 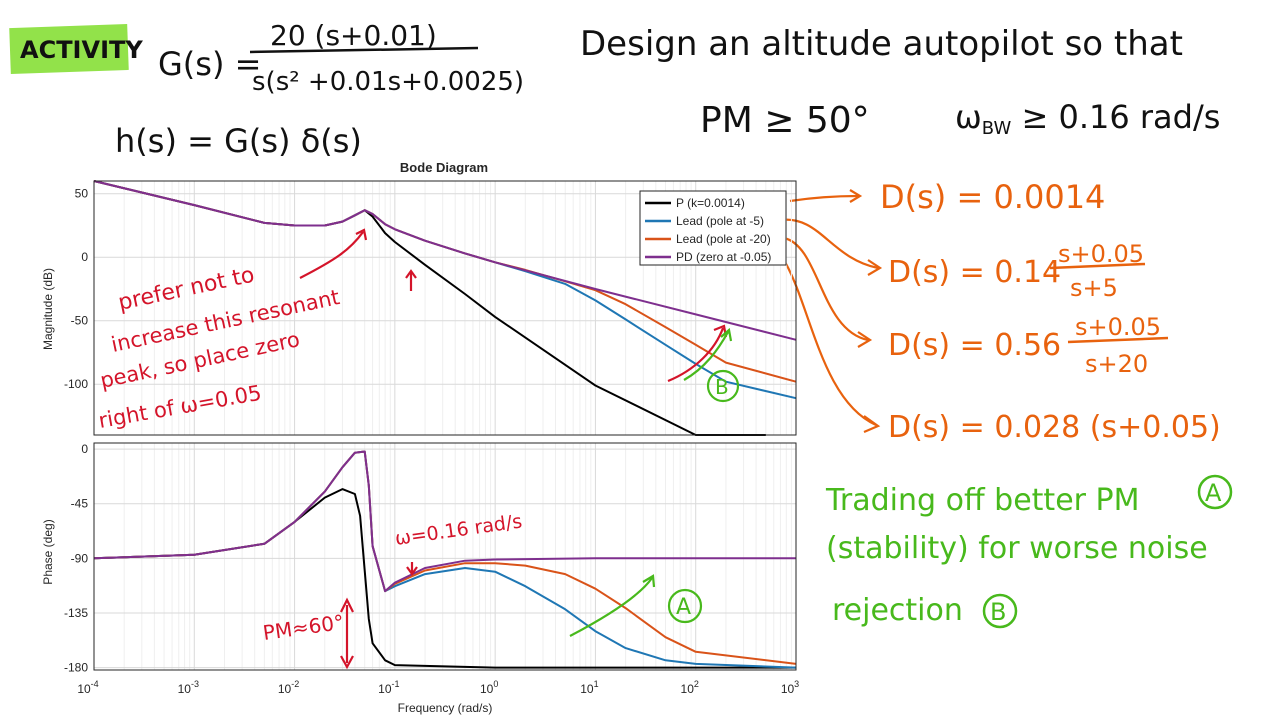 I want to click on tradeoff-marker-a: A, so click(x=1213, y=493).